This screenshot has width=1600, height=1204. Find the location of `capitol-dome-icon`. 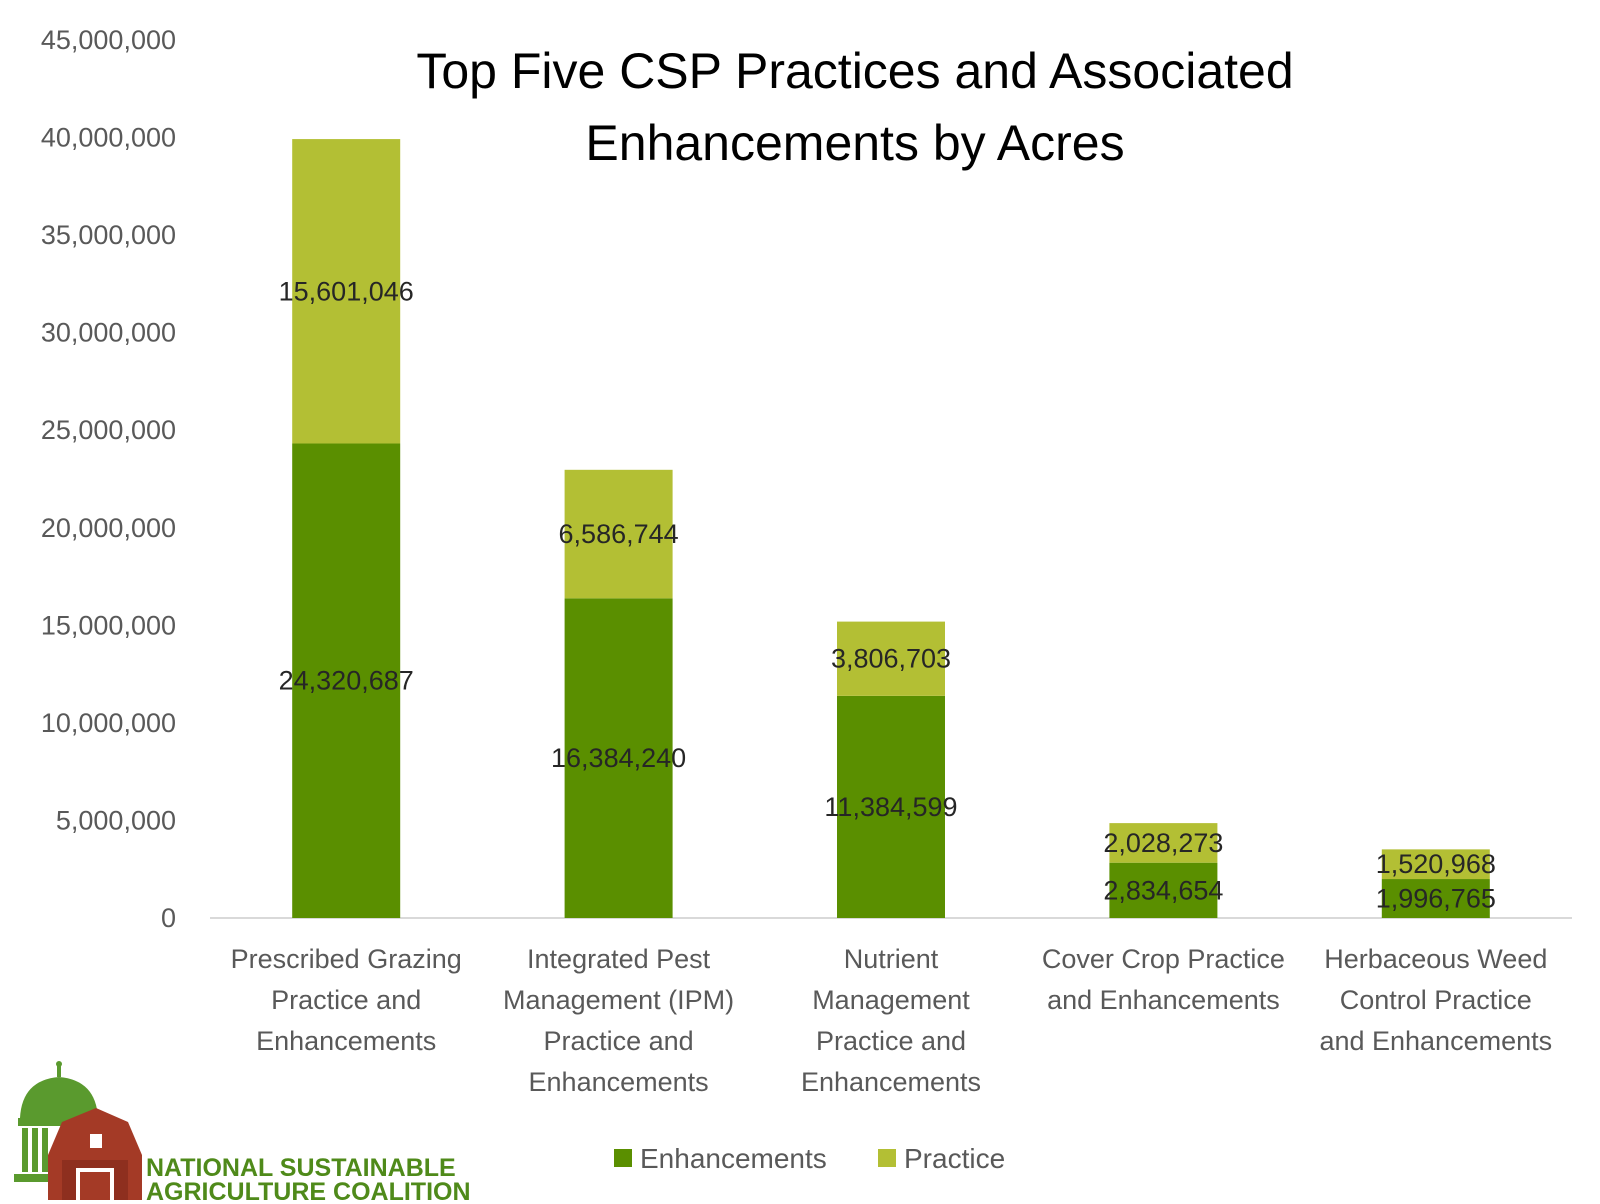

capitol-dome-icon is located at coordinates (57, 1121).